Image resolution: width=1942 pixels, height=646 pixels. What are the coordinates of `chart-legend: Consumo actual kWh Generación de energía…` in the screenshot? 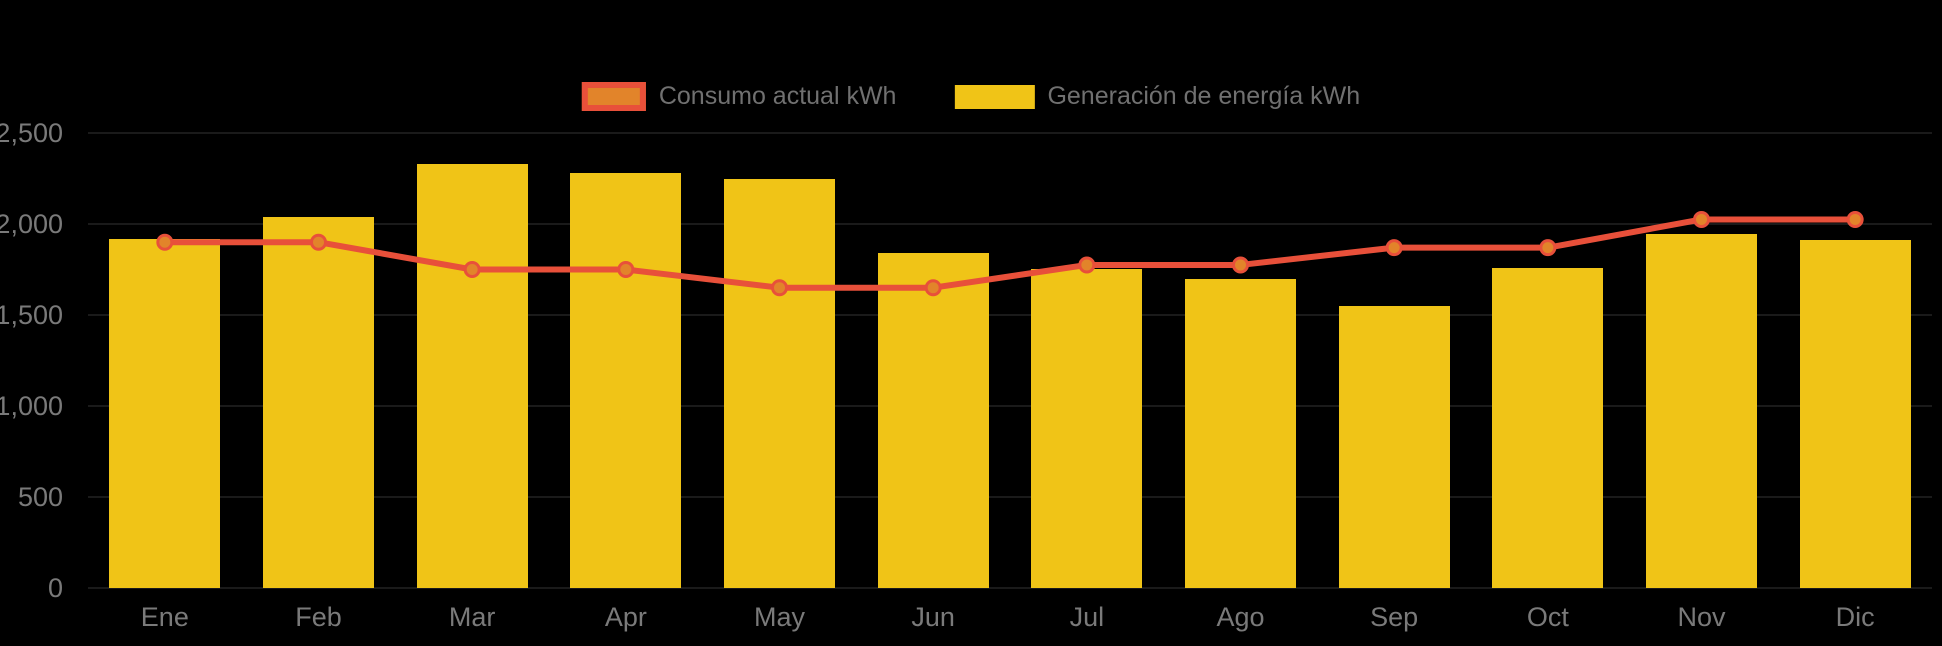 It's located at (970, 96).